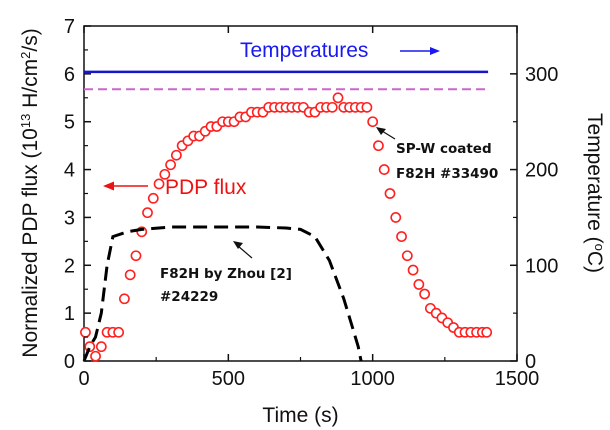  I want to click on x-tick-label: 1500, so click(517, 379).